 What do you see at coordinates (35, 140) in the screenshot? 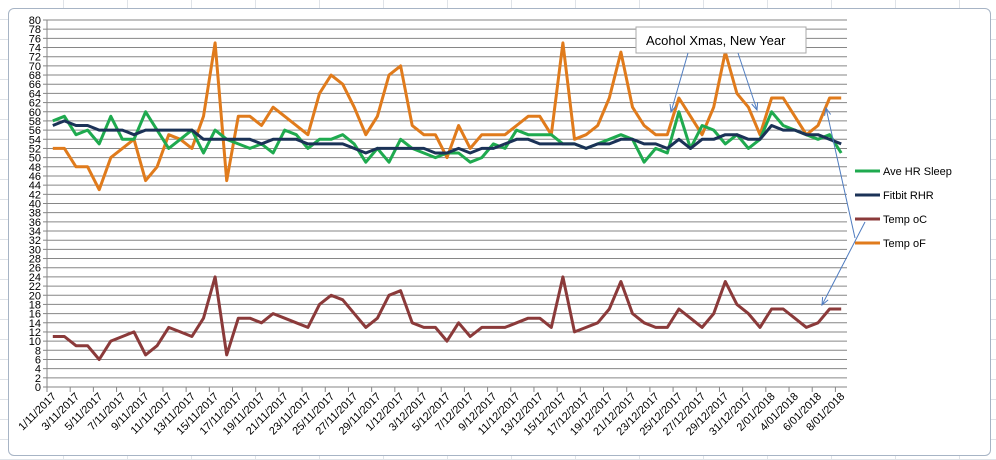
I see `y-tick-label: 54` at bounding box center [35, 140].